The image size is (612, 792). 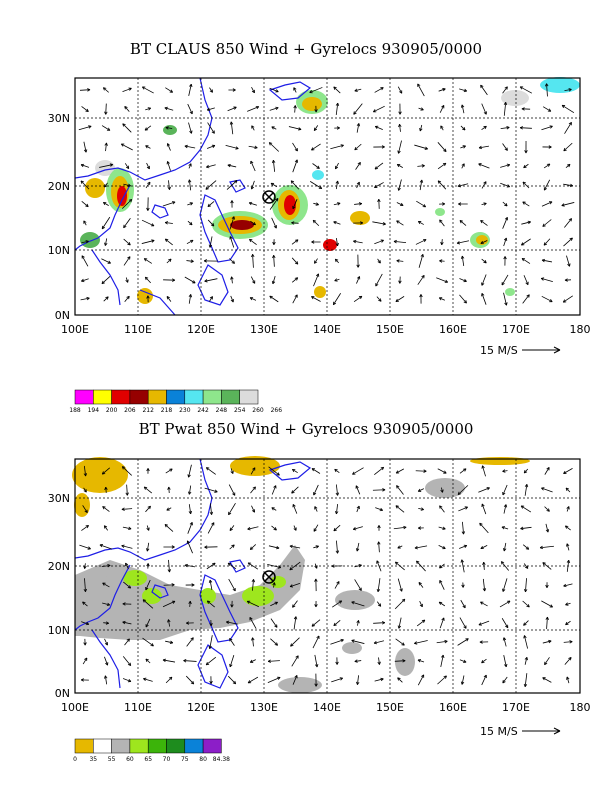 What do you see at coordinates (167, 759) in the screenshot?
I see `colorbar-label: 70` at bounding box center [167, 759].